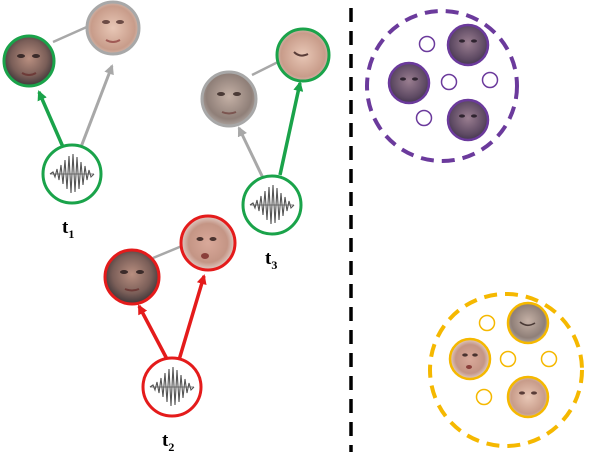 This screenshot has height=458, width=593. What do you see at coordinates (272, 205) in the screenshot?
I see `audio-node-t3` at bounding box center [272, 205].